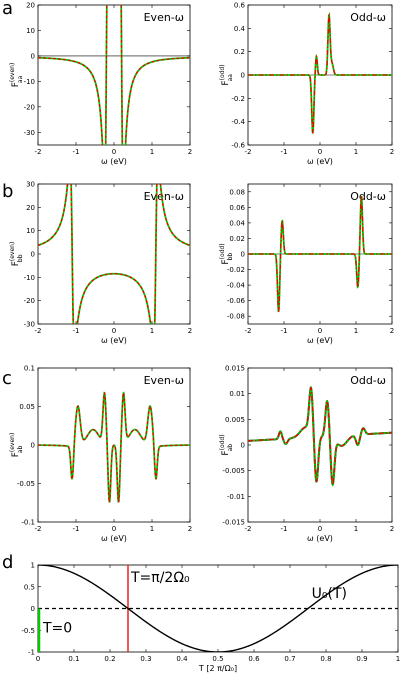 The height and width of the screenshot is (682, 415). I want to click on annotation-series-label: U₀(T), so click(329, 594).